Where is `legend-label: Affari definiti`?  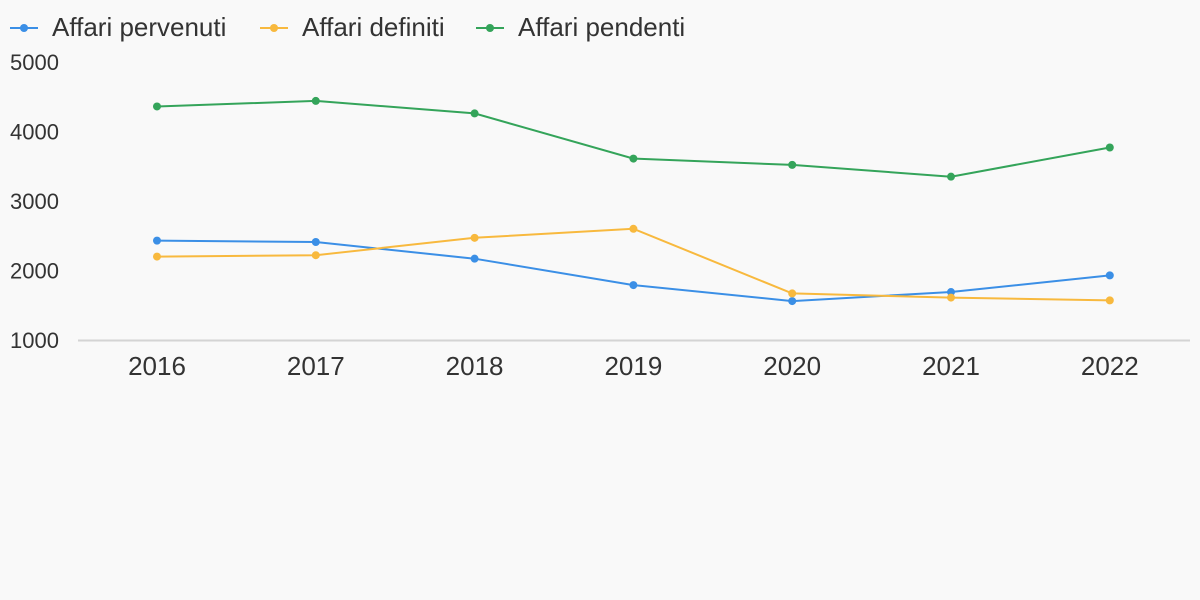 legend-label: Affari definiti is located at coordinates (373, 27).